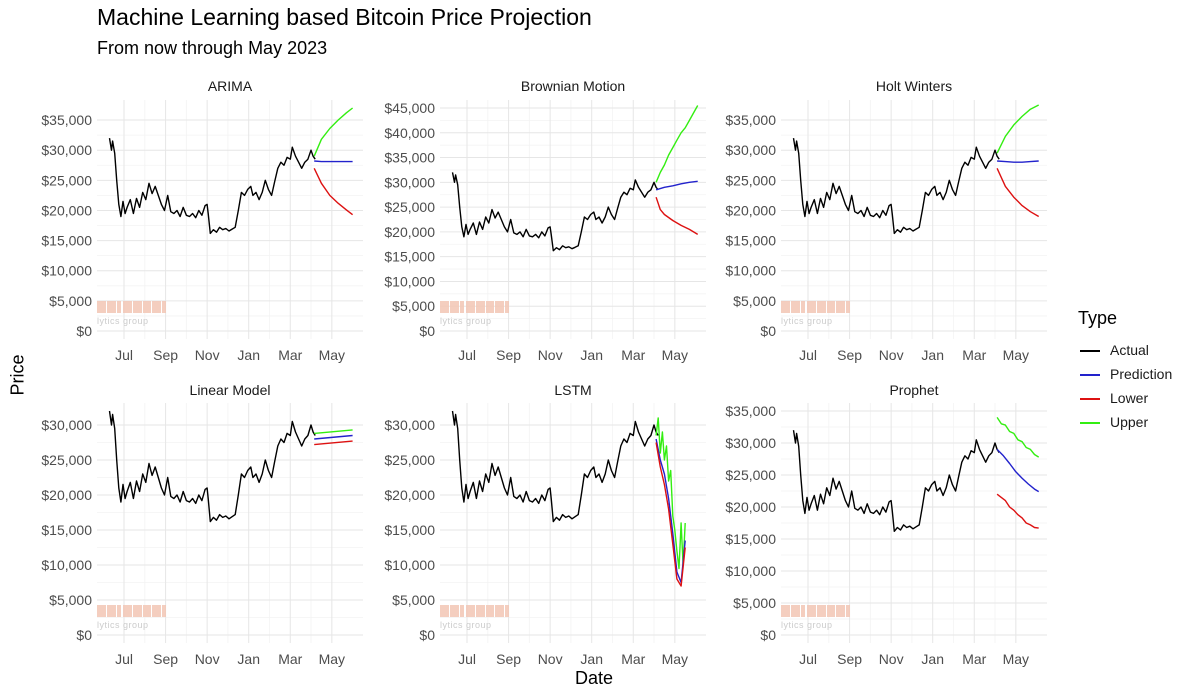 The height and width of the screenshot is (700, 1200). What do you see at coordinates (1129, 398) in the screenshot?
I see `legend-label-lower: Lower` at bounding box center [1129, 398].